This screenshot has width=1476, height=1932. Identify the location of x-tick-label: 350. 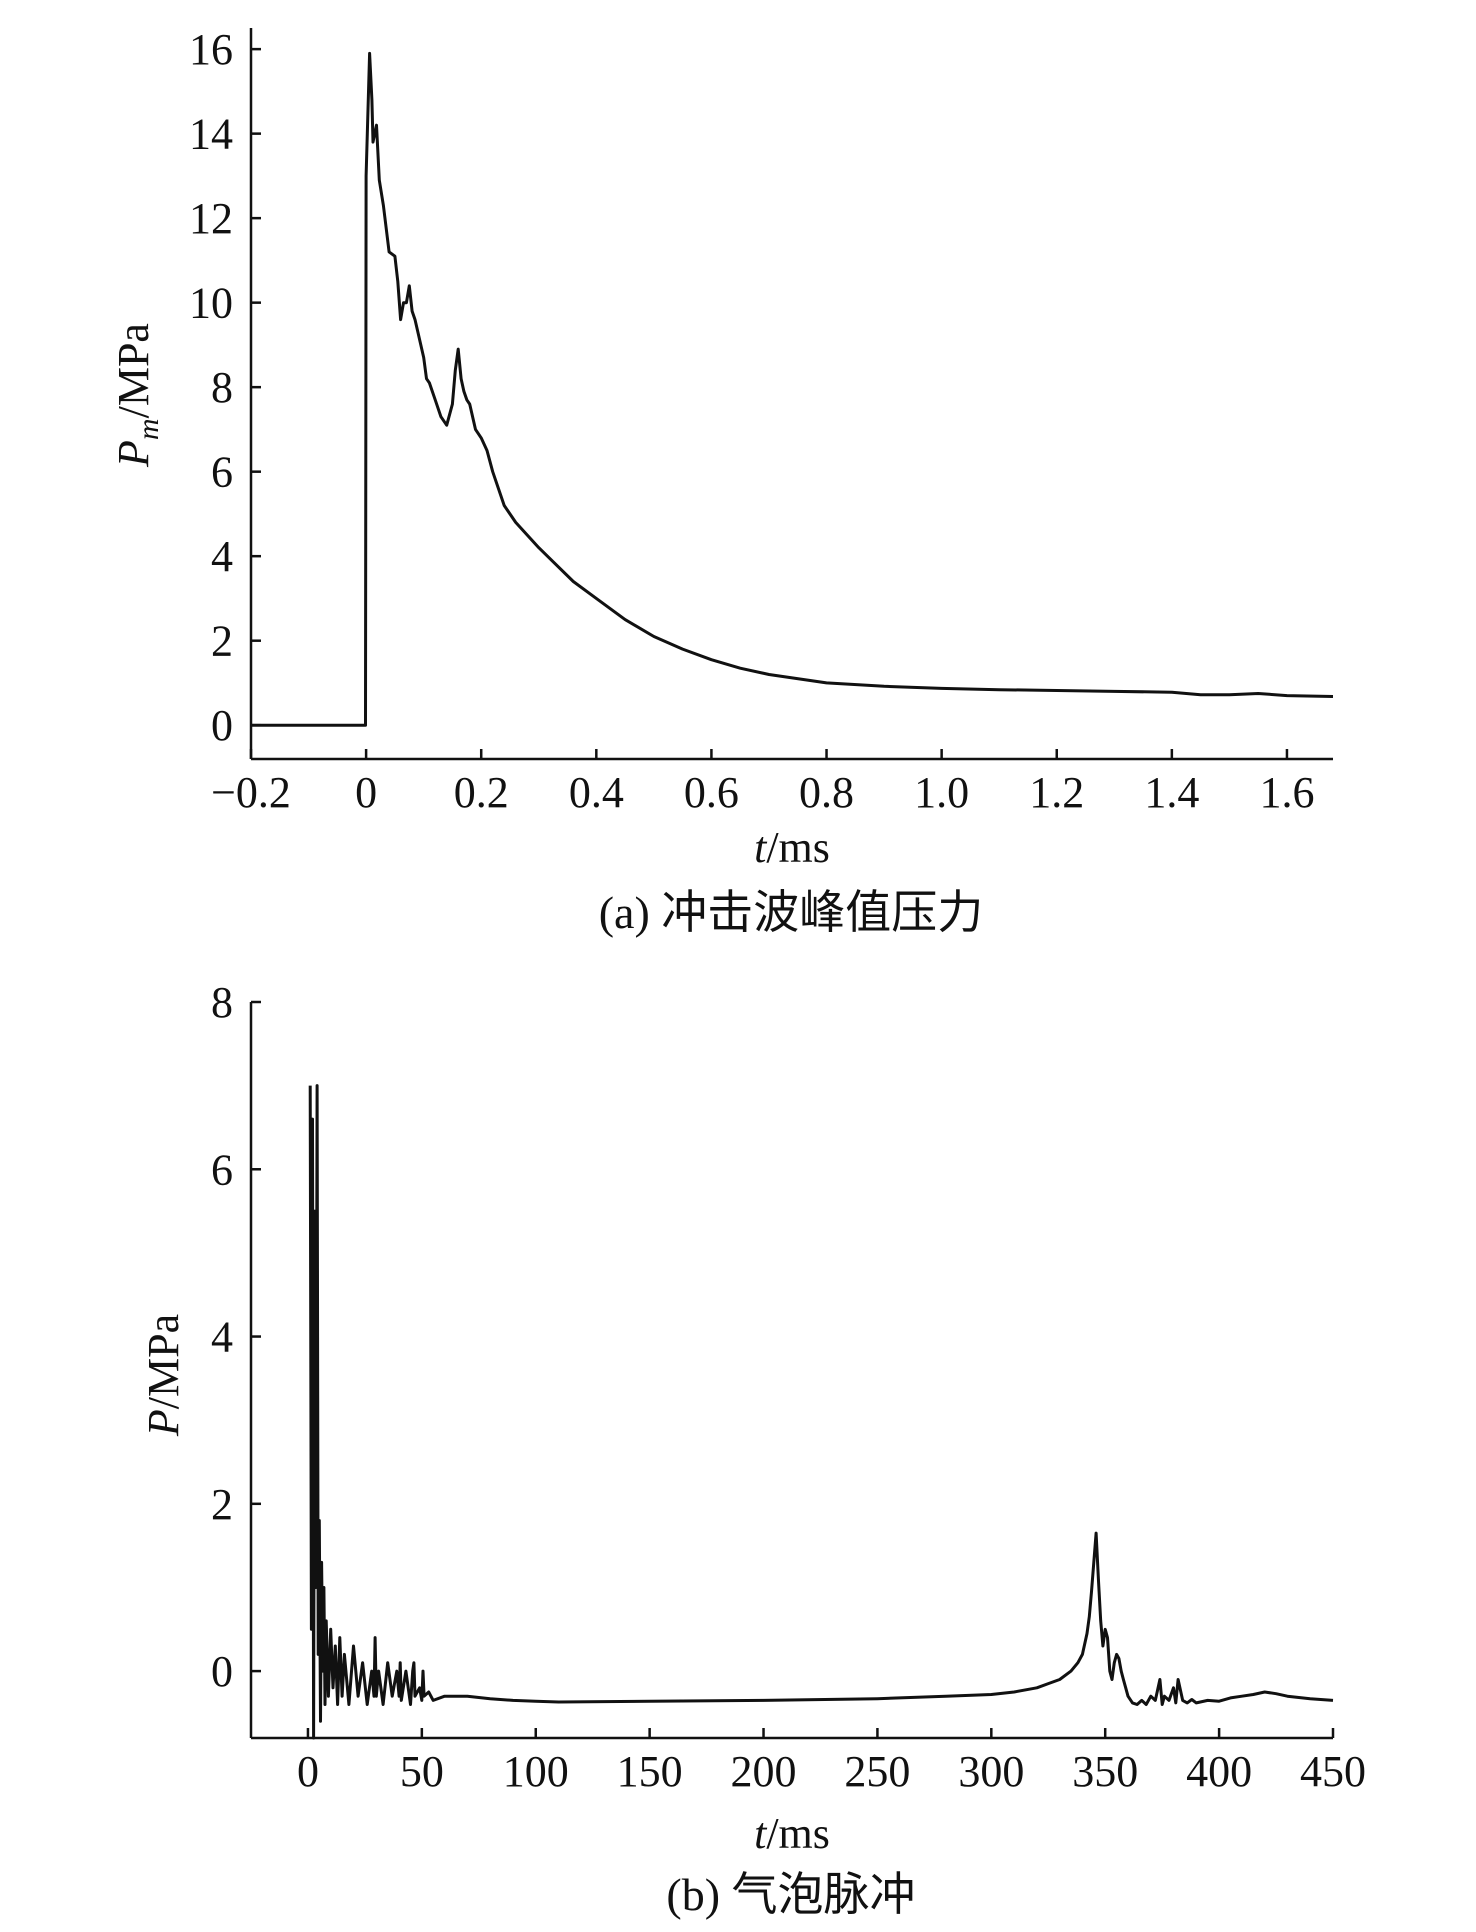
(1105, 1771).